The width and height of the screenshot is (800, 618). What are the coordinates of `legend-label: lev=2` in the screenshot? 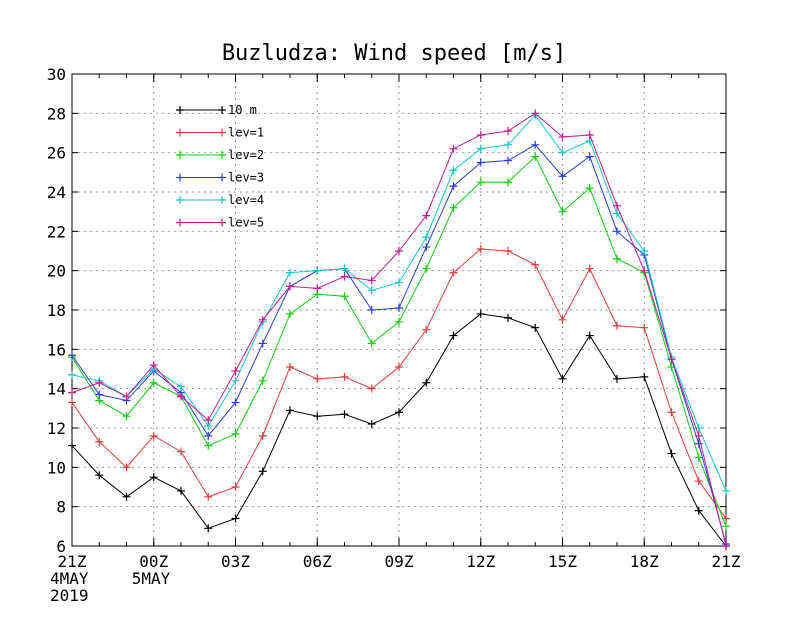 It's located at (246, 155).